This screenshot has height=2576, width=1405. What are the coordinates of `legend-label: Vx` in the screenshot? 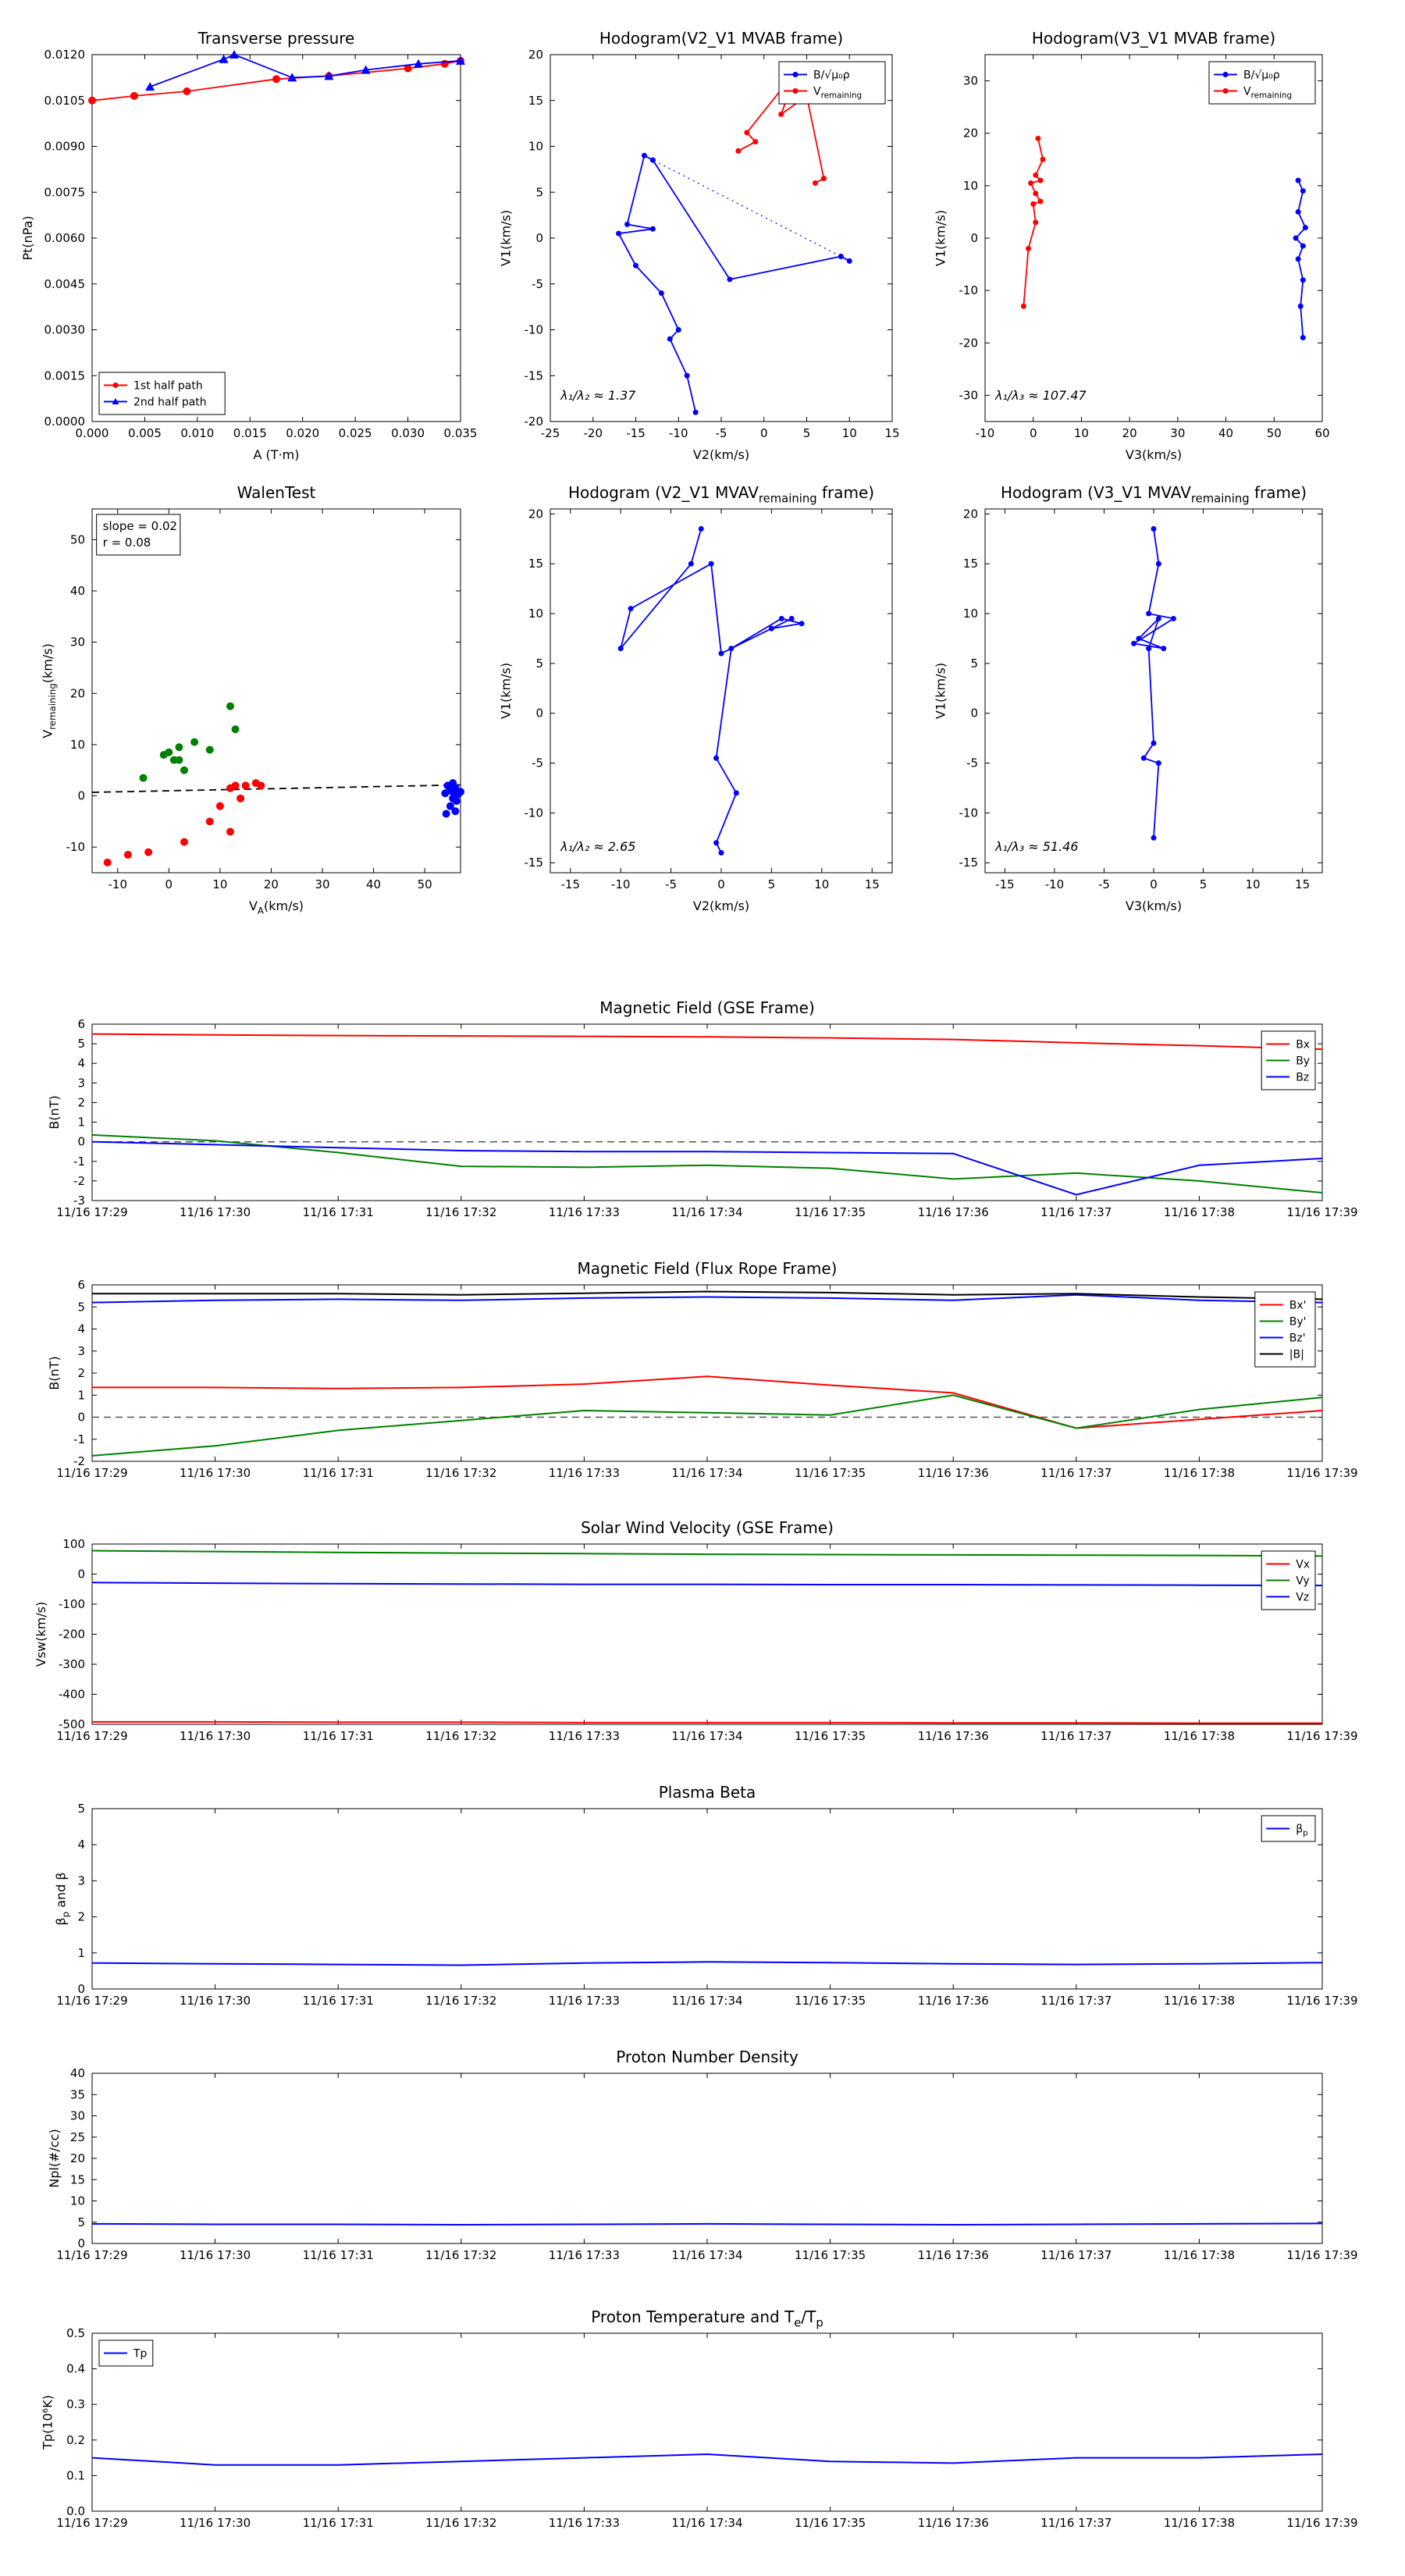 It's located at (1303, 1565).